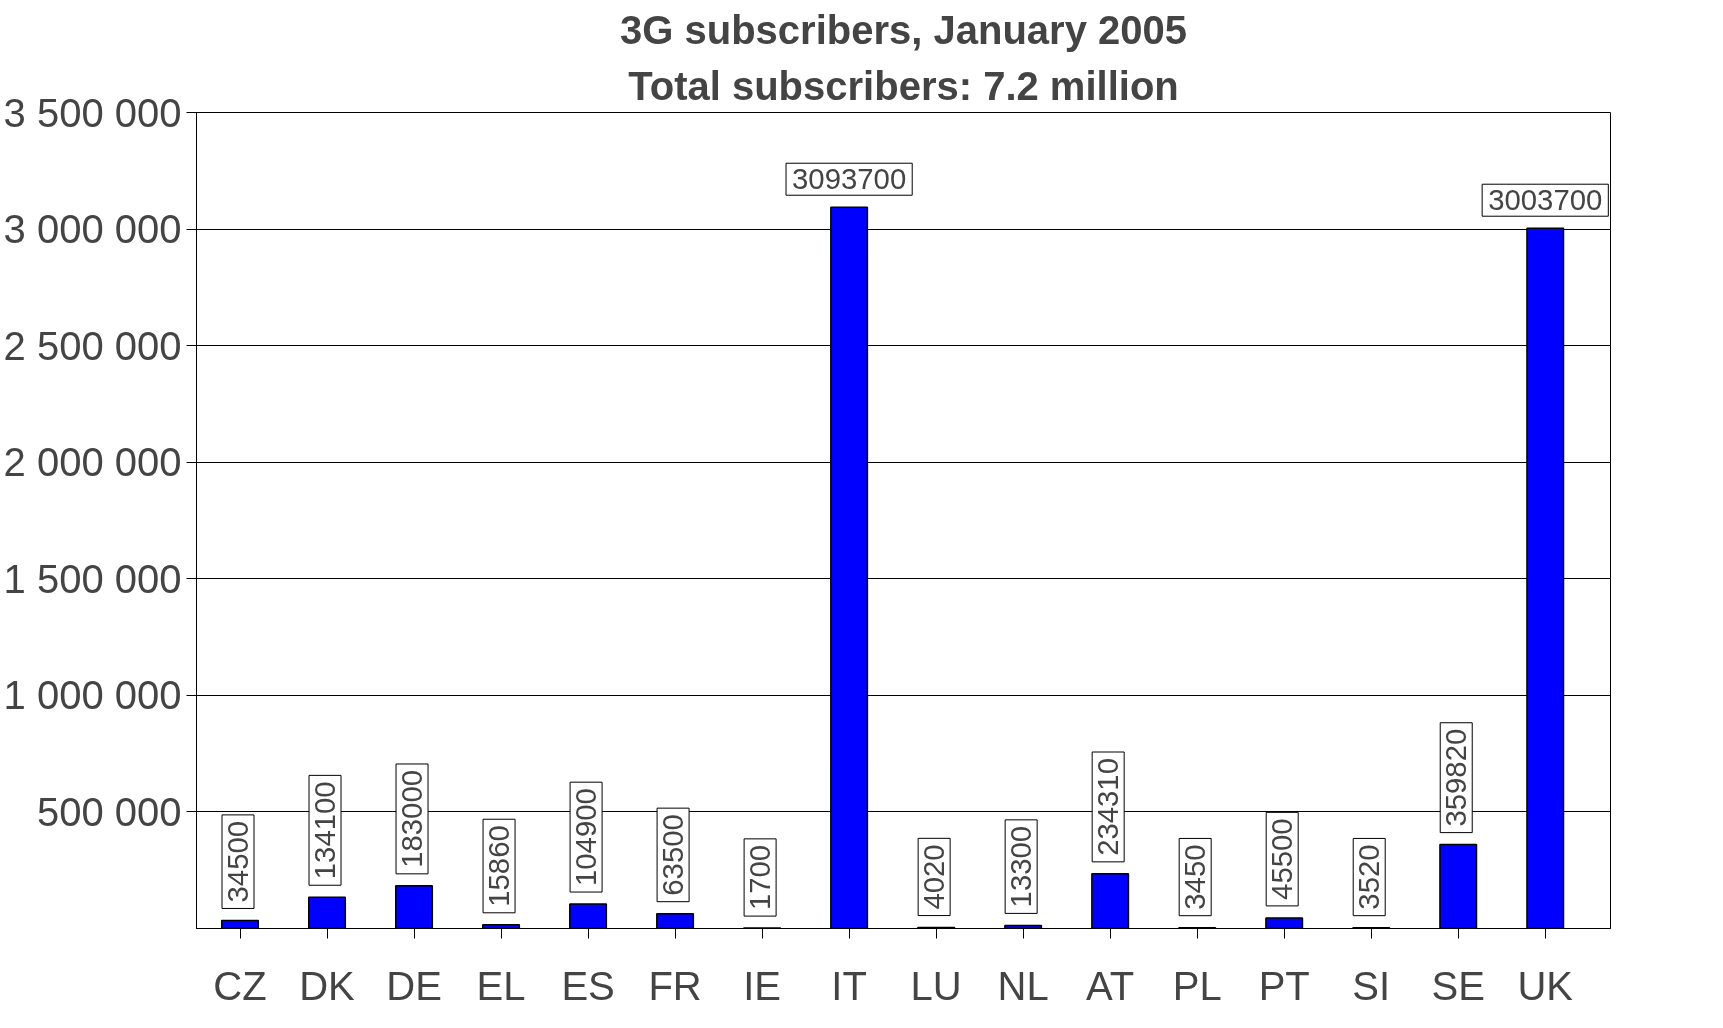 The image size is (1723, 1028). I want to click on data-label: 63500, so click(673, 855).